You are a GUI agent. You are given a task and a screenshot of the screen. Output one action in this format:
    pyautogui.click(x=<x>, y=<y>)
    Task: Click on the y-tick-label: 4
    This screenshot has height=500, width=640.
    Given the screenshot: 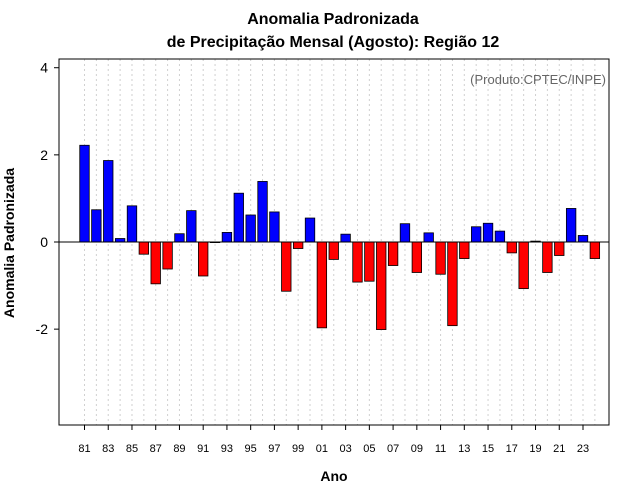 What is the action you would take?
    pyautogui.click(x=44, y=68)
    